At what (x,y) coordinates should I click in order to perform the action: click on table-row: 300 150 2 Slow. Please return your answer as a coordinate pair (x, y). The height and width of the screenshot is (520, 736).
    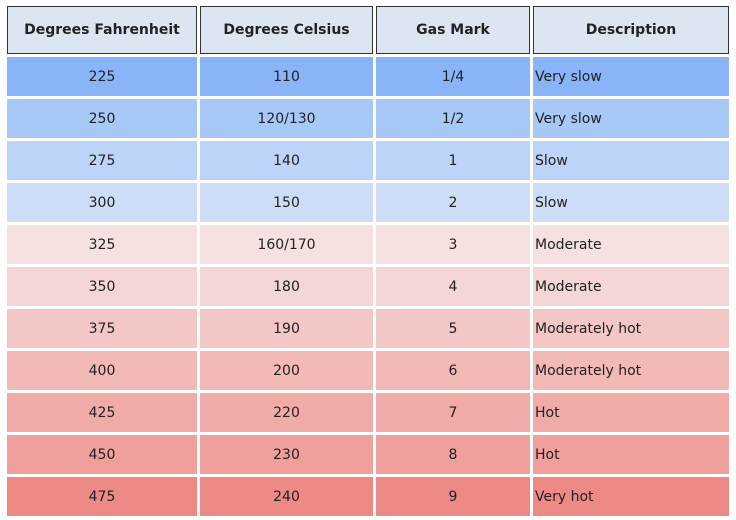
    Looking at the image, I should click on (368, 202).